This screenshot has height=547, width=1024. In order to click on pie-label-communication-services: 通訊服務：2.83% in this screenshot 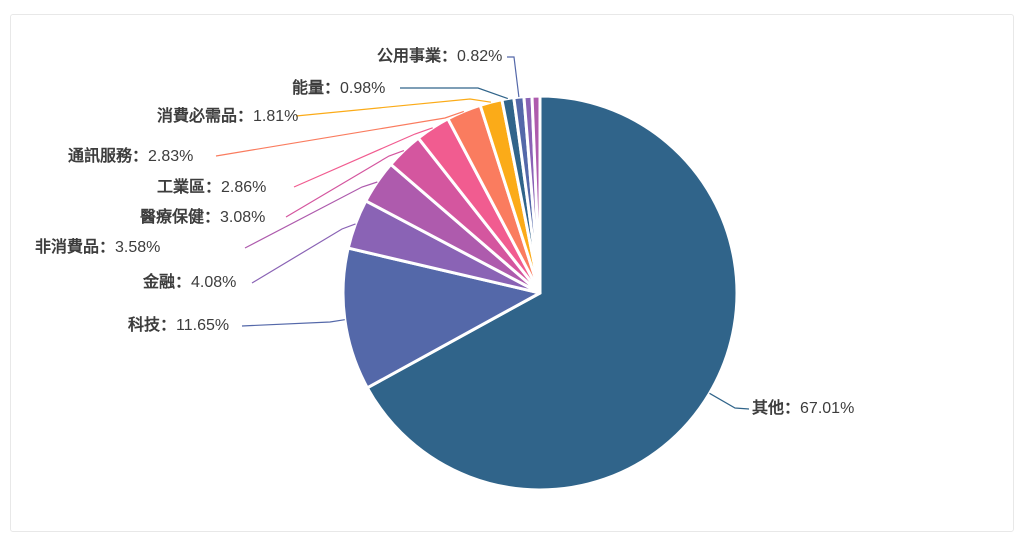, I will do `click(131, 156)`.